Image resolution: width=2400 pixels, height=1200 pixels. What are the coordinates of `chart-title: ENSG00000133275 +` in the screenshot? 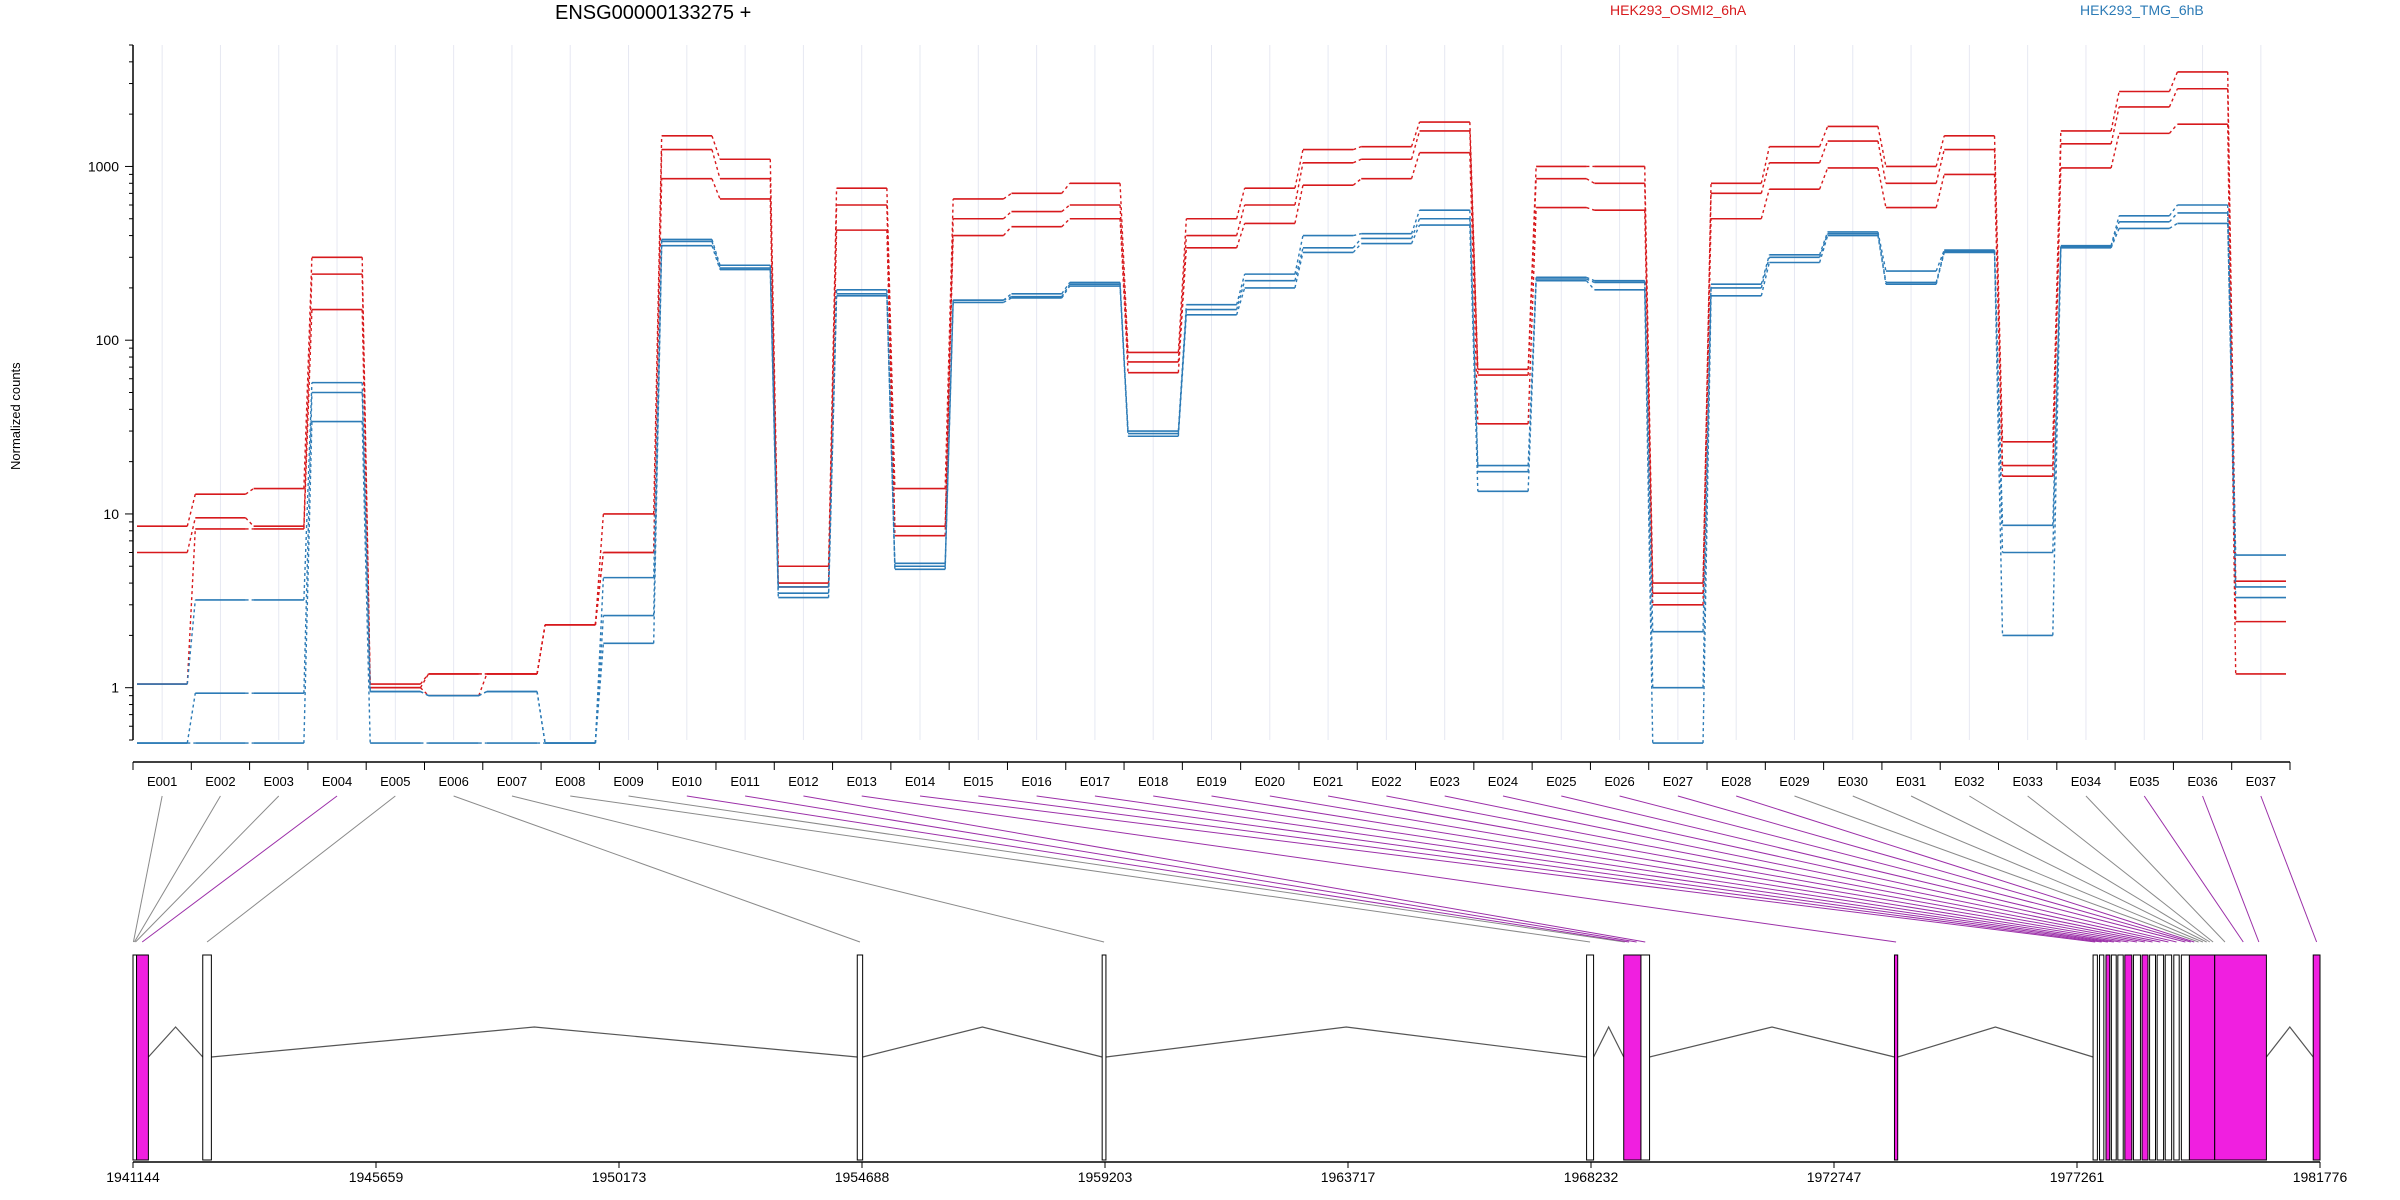 It's located at (653, 13).